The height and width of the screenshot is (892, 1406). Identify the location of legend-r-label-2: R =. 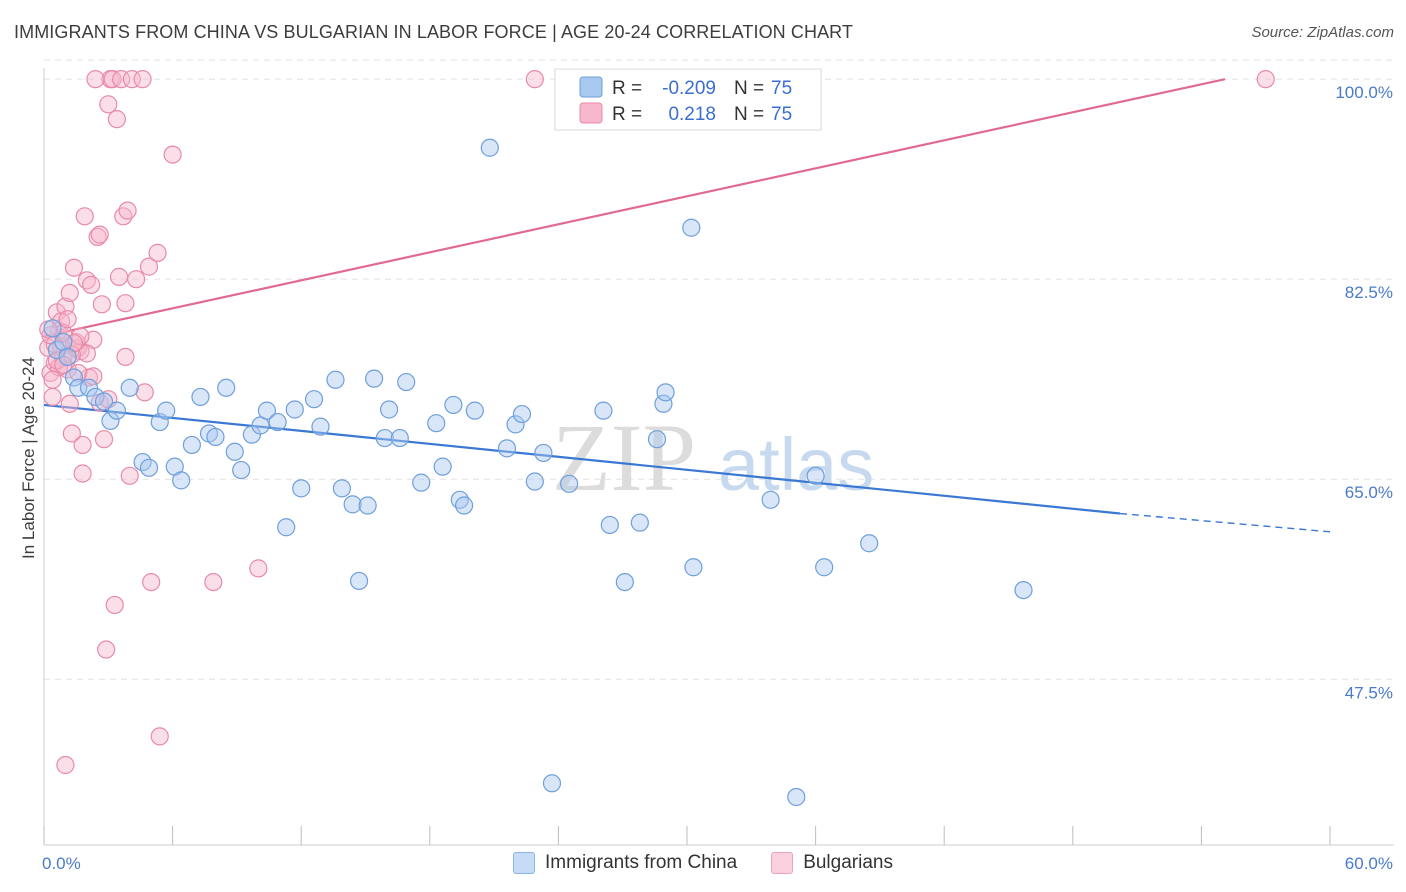
(627, 114).